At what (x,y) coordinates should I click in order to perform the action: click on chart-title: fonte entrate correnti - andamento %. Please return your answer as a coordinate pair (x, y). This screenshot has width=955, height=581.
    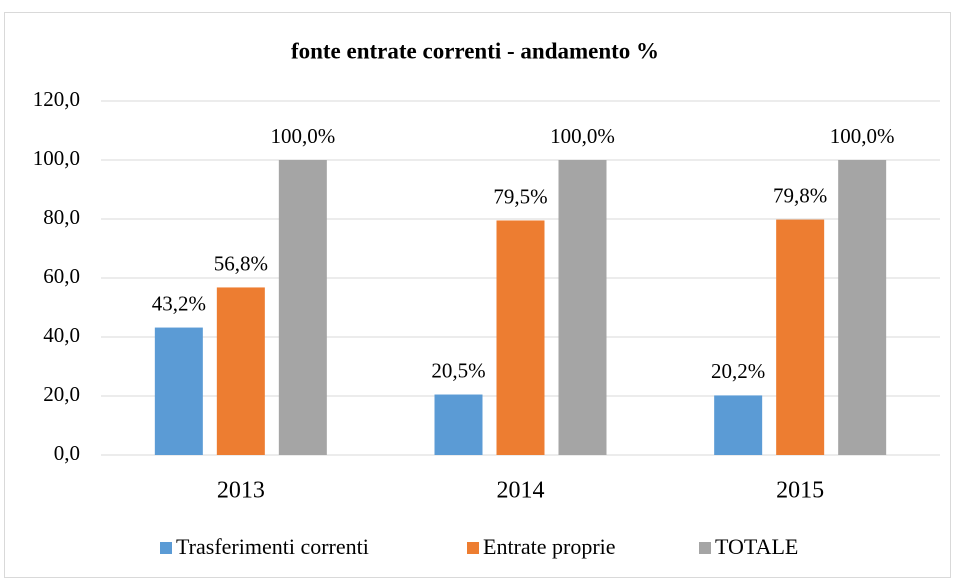
    Looking at the image, I should click on (475, 50).